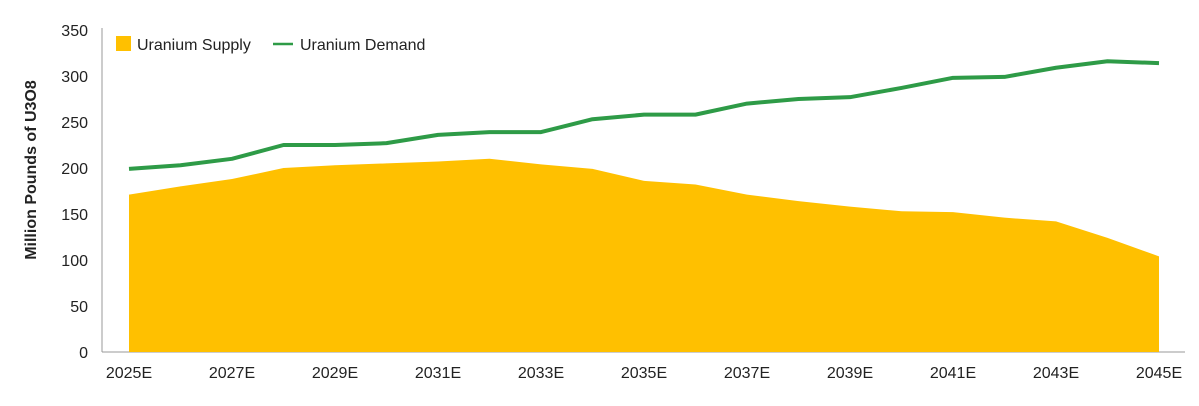 This screenshot has width=1199, height=406. What do you see at coordinates (1056, 373) in the screenshot?
I see `x-tick-label: 2043E` at bounding box center [1056, 373].